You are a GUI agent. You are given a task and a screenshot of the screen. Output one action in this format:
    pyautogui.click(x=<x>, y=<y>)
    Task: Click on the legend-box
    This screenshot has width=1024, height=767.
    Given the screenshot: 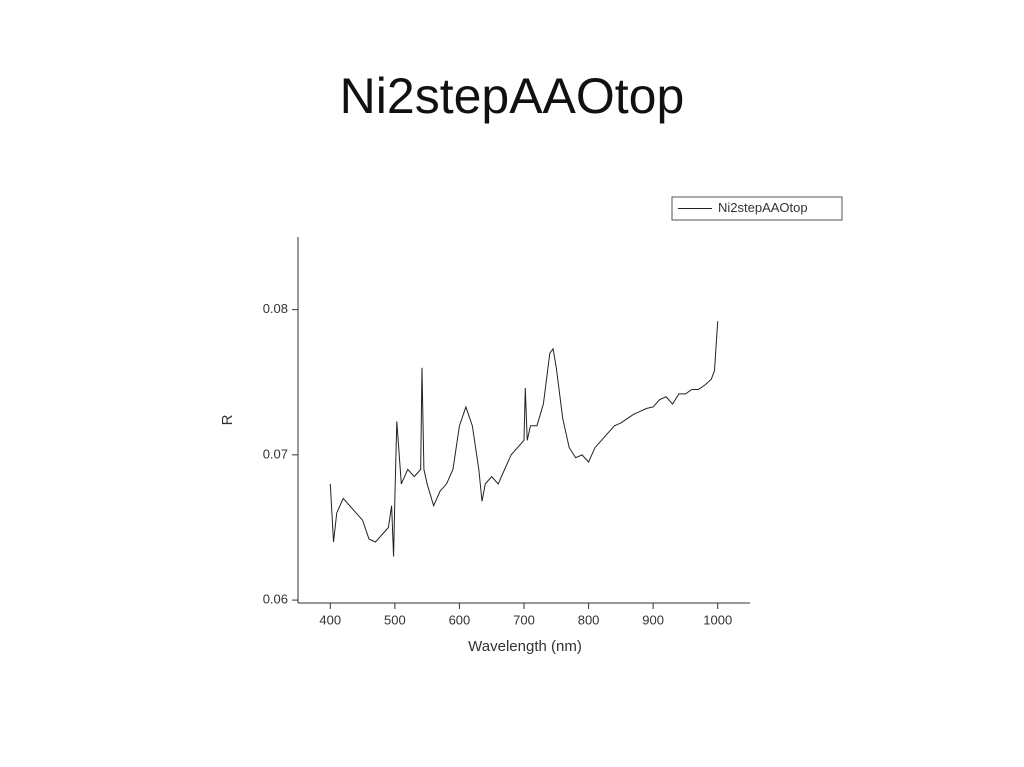 What is the action you would take?
    pyautogui.click(x=757, y=208)
    